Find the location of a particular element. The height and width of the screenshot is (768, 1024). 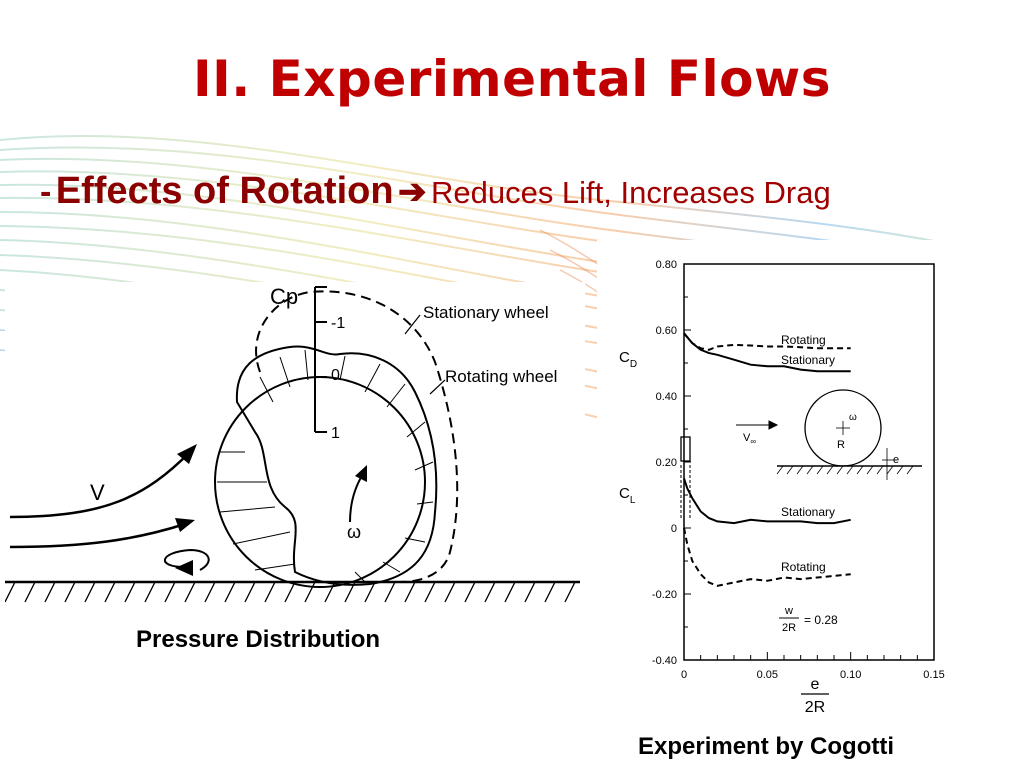

bullet-main-text: Effects of Rotation is located at coordinates (224, 191).